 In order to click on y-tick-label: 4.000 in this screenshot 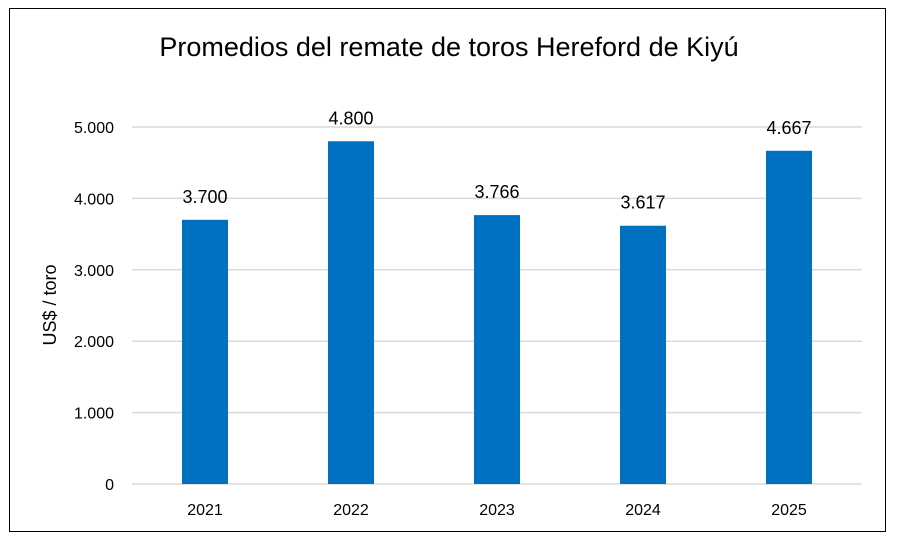, I will do `click(94, 199)`.